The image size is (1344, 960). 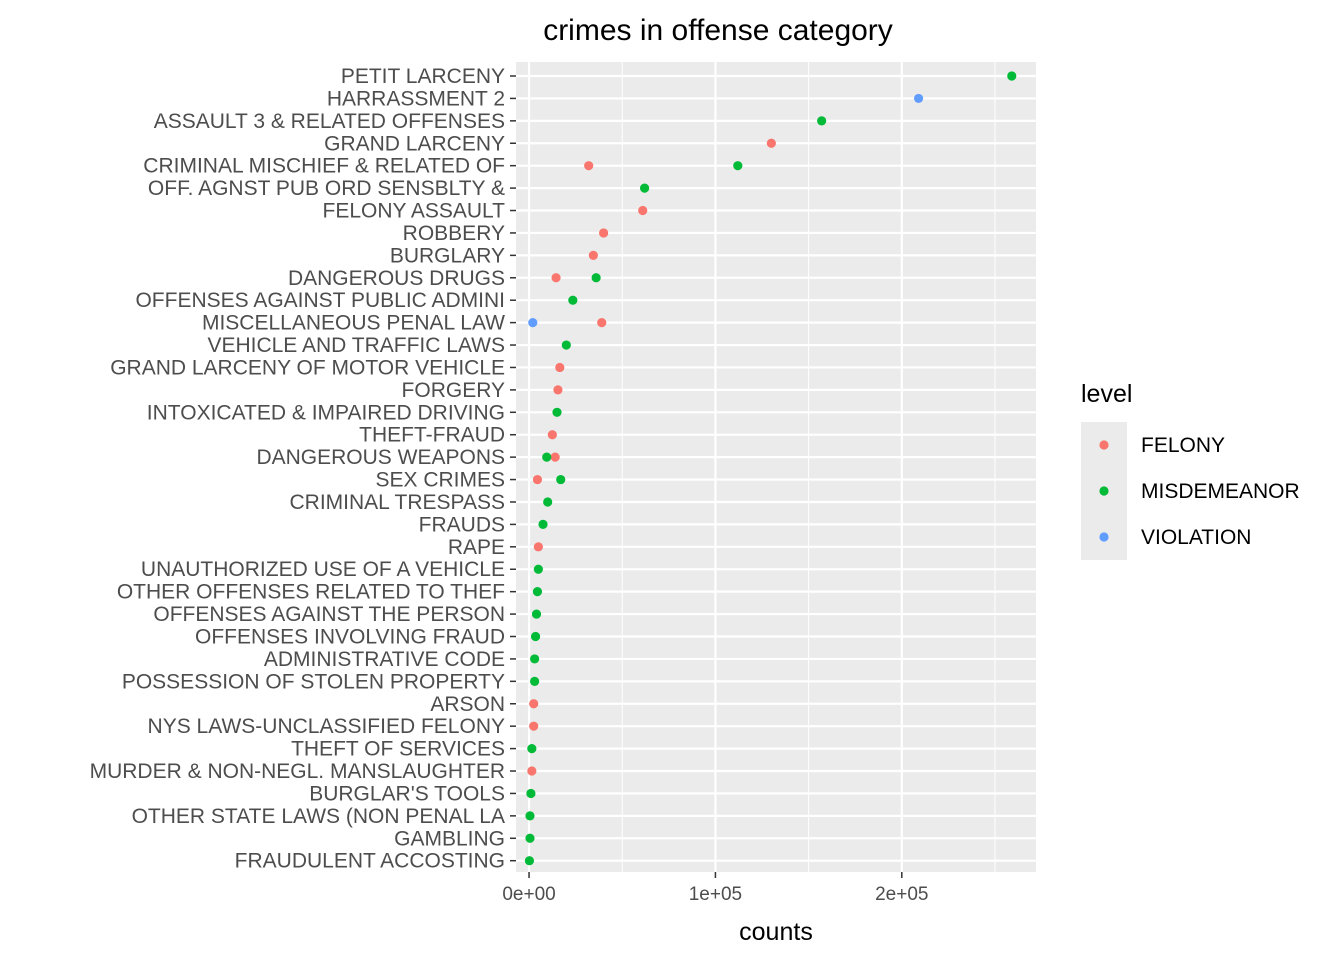 I want to click on legend-items: FELONY MISDEMEANOR VIOLATION, so click(x=1190, y=491).